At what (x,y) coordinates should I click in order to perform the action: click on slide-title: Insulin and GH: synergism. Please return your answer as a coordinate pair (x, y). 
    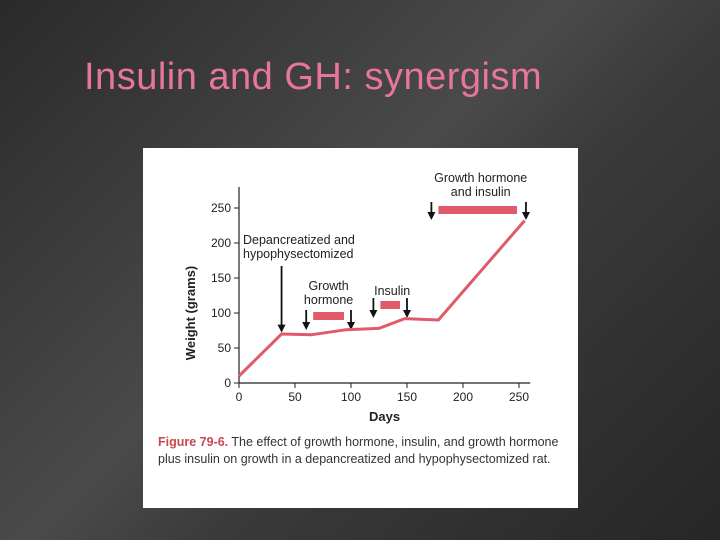
    Looking at the image, I should click on (313, 77).